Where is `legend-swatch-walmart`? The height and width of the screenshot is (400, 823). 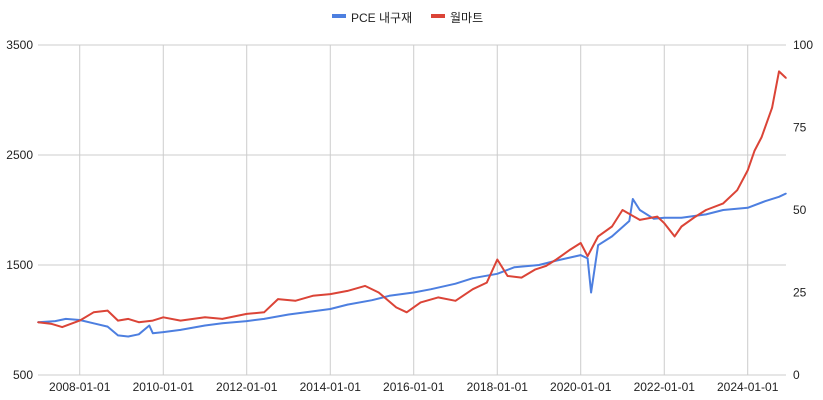
legend-swatch-walmart is located at coordinates (438, 16).